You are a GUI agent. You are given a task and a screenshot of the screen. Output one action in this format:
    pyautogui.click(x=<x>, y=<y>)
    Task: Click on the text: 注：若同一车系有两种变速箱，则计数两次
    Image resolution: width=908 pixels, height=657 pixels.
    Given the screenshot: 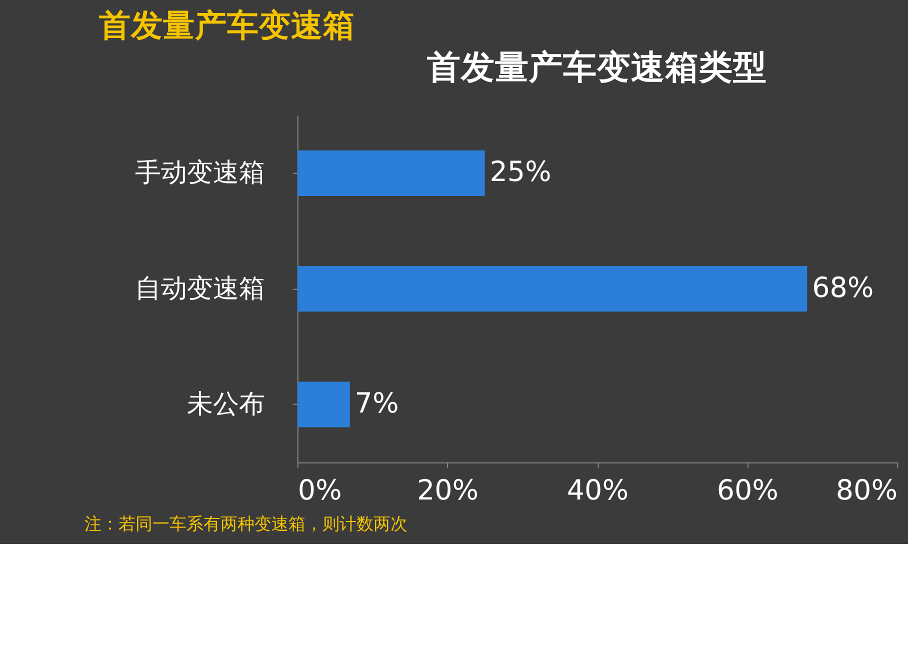 What is the action you would take?
    pyautogui.click(x=246, y=524)
    